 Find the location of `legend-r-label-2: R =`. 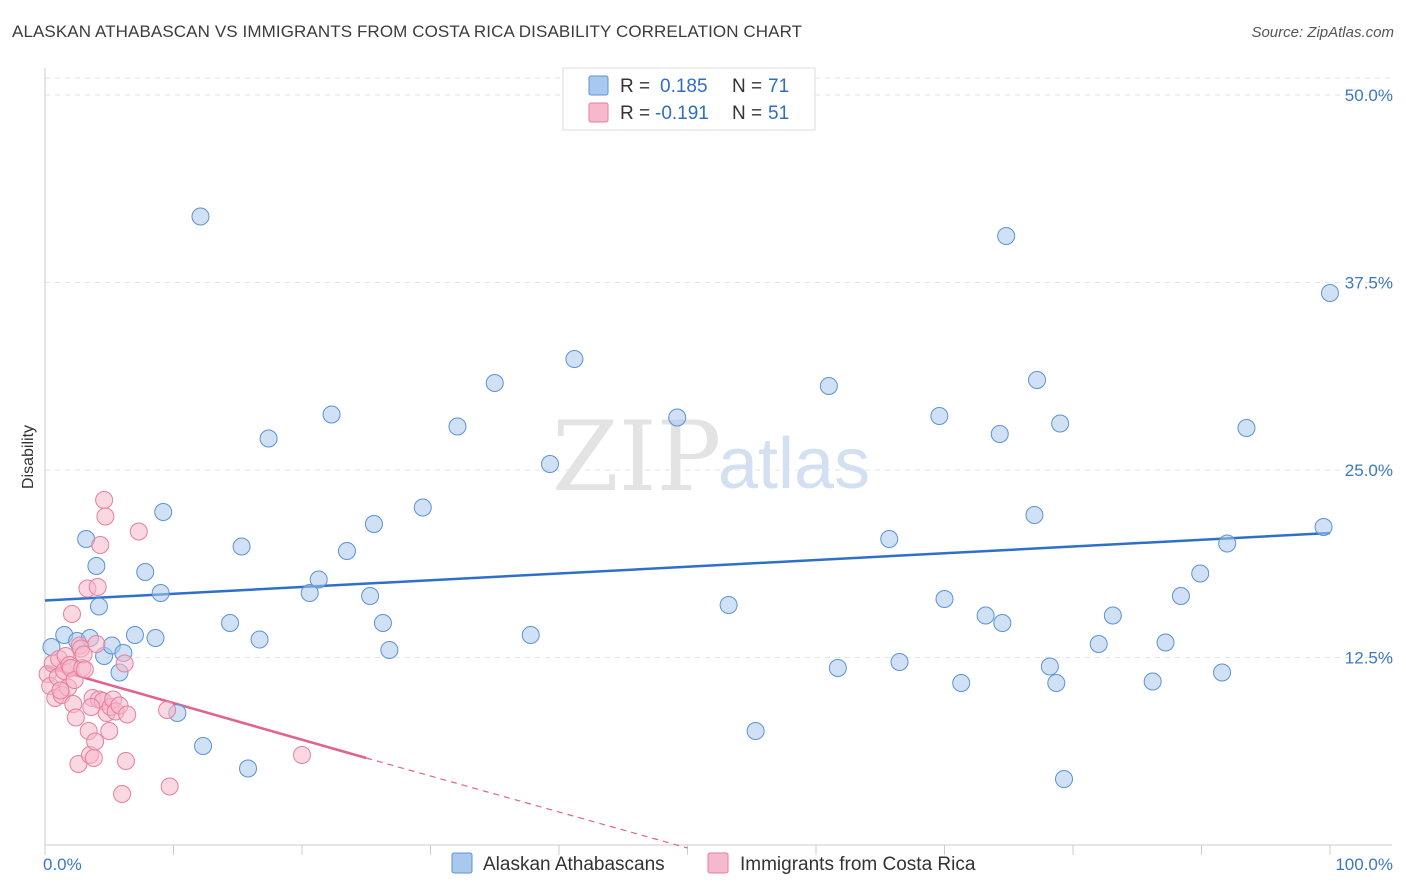

legend-r-label-2: R = is located at coordinates (635, 113).